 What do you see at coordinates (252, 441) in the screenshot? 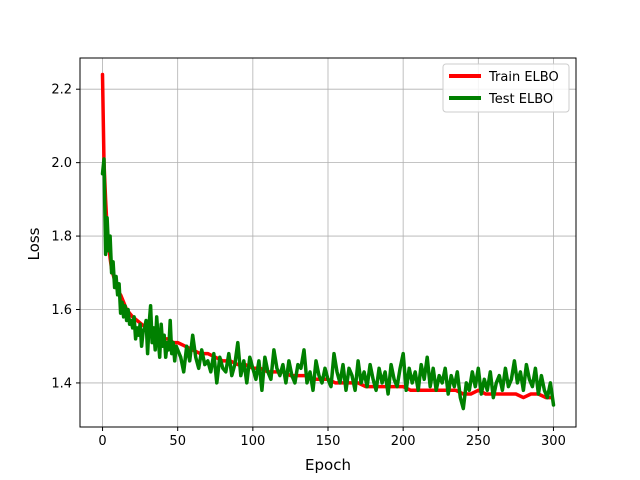
I see `x-tick-label: 100` at bounding box center [252, 441].